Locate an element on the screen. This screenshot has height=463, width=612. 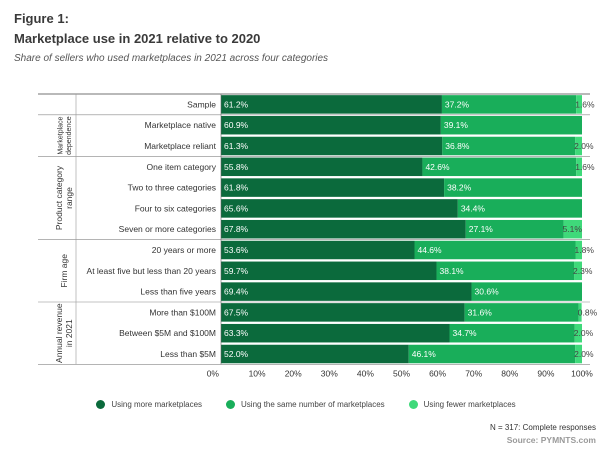
x-tick-label: 10% is located at coordinates (257, 373).